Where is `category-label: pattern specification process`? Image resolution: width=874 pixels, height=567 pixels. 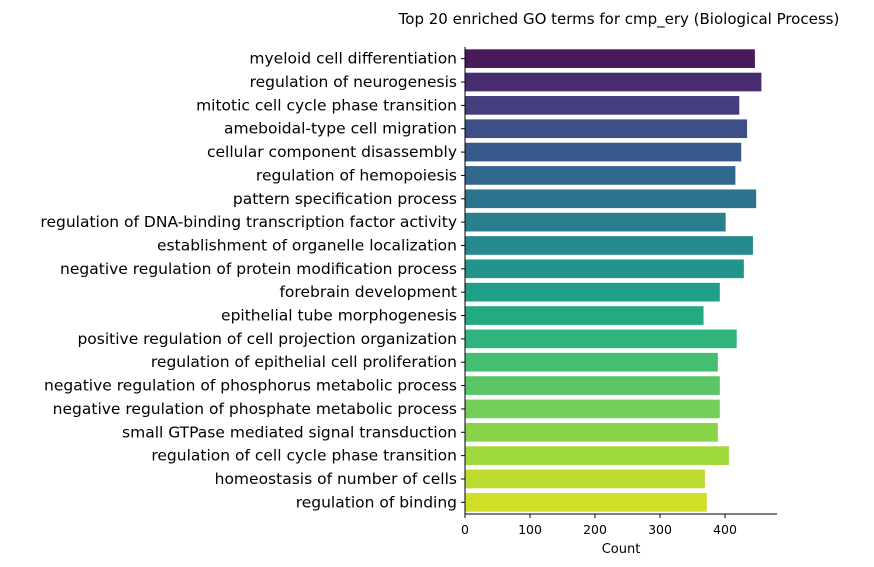 category-label: pattern specification process is located at coordinates (345, 199).